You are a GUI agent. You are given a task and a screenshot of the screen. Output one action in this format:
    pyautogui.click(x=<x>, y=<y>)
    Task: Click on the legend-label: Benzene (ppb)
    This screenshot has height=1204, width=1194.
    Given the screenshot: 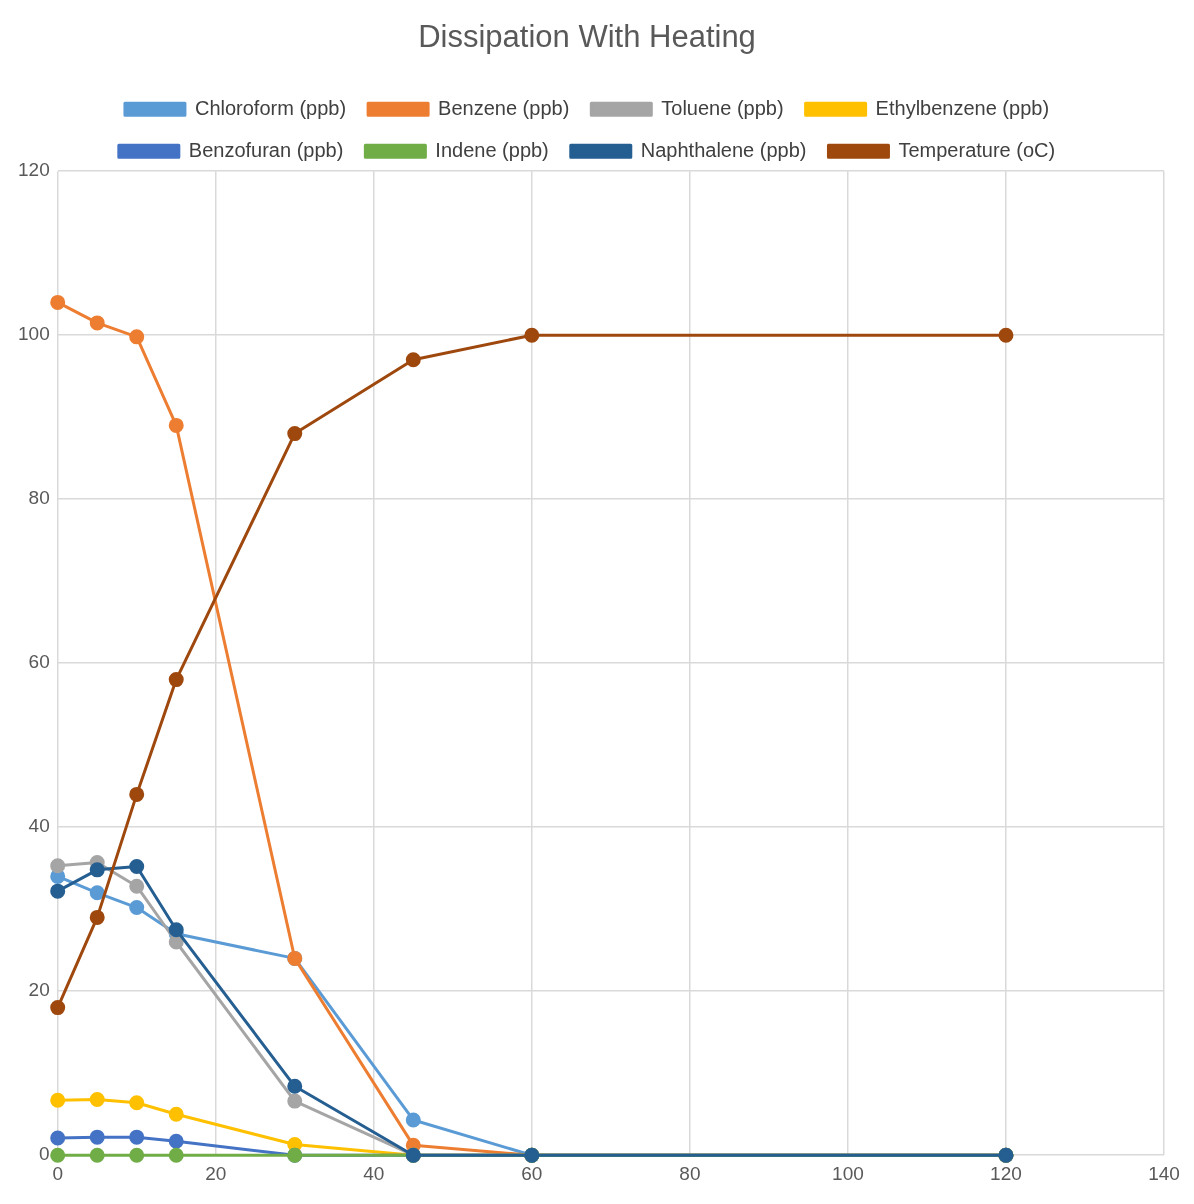 What is the action you would take?
    pyautogui.click(x=504, y=107)
    